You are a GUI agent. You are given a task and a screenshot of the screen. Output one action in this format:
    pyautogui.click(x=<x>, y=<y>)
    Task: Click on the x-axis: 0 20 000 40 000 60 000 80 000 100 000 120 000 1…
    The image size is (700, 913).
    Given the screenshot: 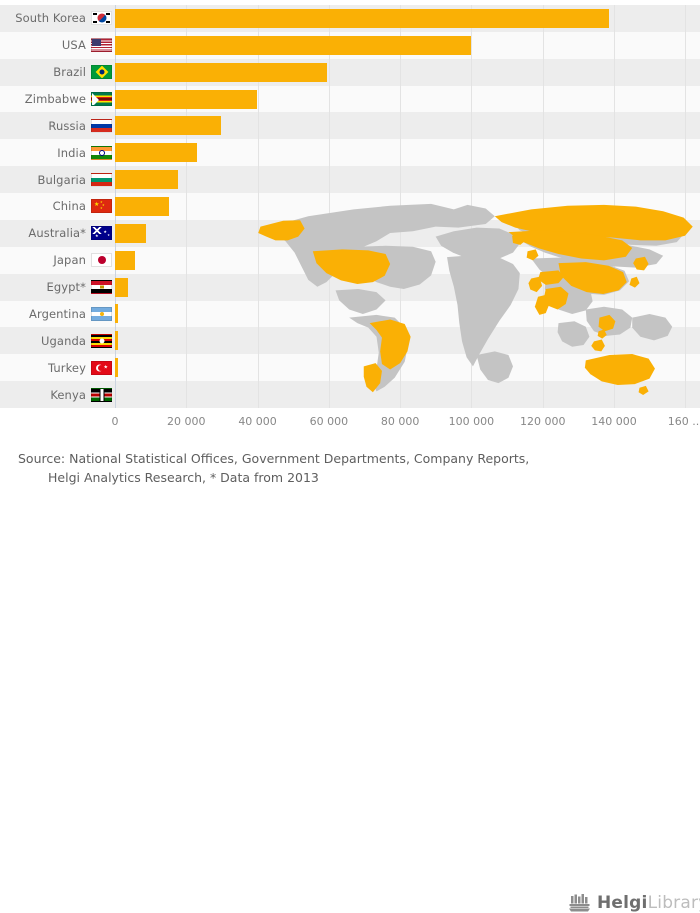 What is the action you would take?
    pyautogui.click(x=350, y=422)
    